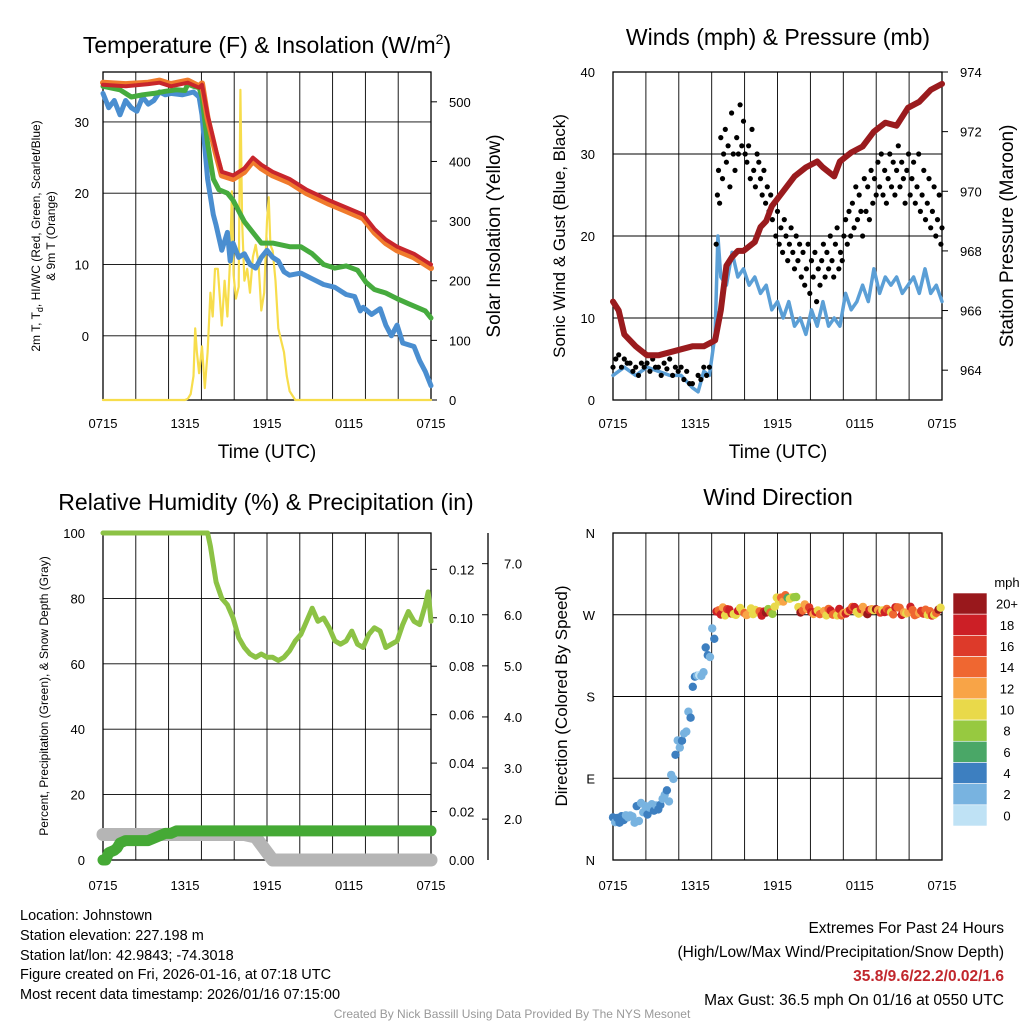  What do you see at coordinates (513, 564) in the screenshot?
I see `snow-depth-y-tick-label: 7.0` at bounding box center [513, 564].